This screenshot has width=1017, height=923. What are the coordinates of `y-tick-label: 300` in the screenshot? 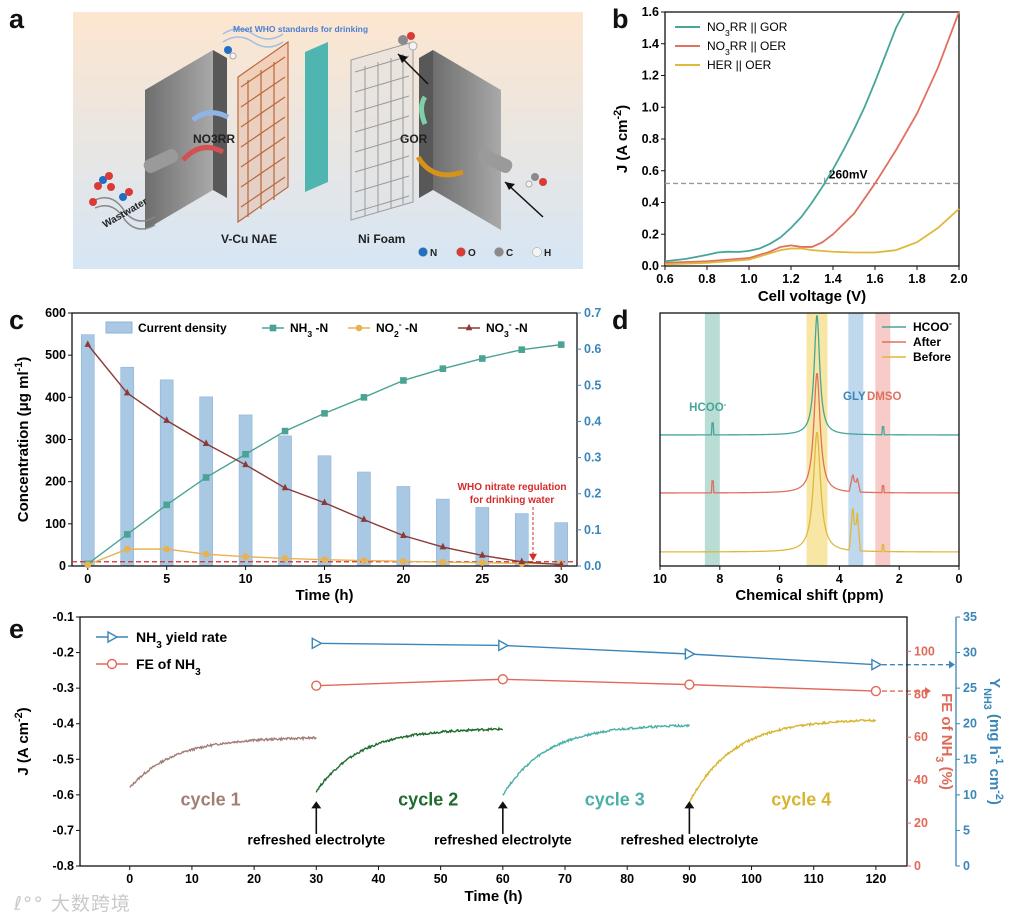 It's located at (55, 440).